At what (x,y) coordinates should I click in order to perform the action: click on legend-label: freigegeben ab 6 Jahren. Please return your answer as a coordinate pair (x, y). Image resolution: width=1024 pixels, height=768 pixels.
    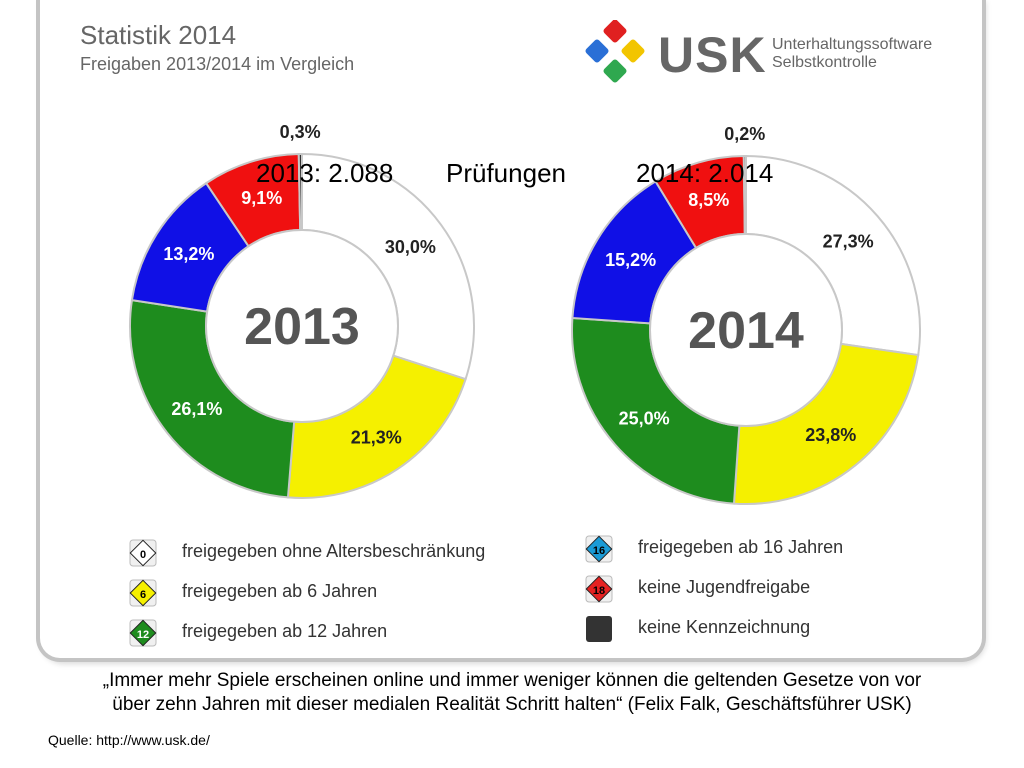
    Looking at the image, I should click on (280, 591).